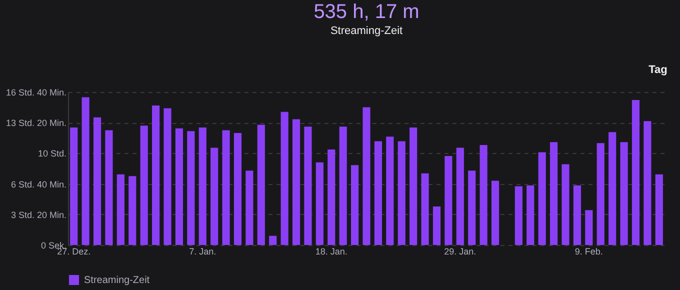  What do you see at coordinates (588, 251) in the screenshot?
I see `x-tick-label: 9. Feb.` at bounding box center [588, 251].